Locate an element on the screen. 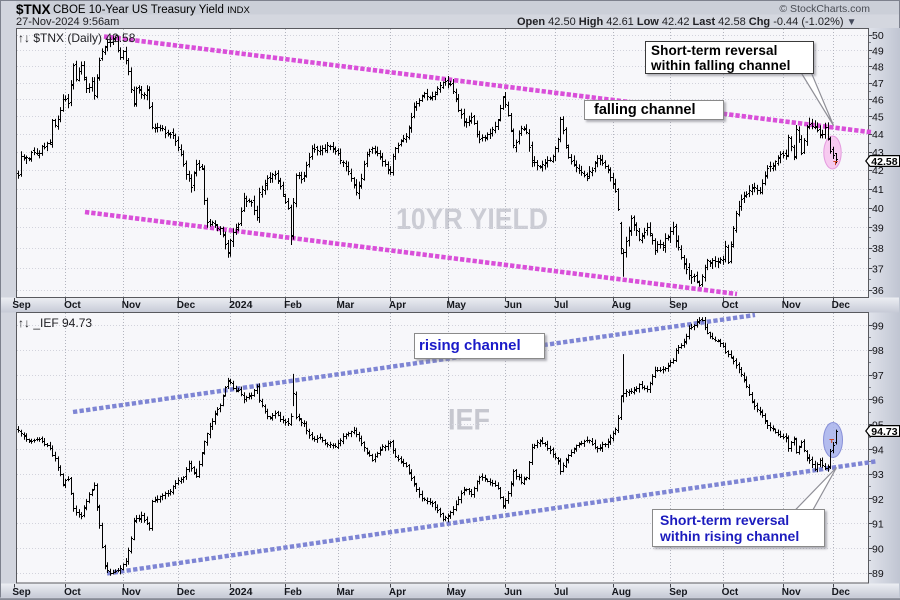  svg-text: 45 is located at coordinates (878, 118).